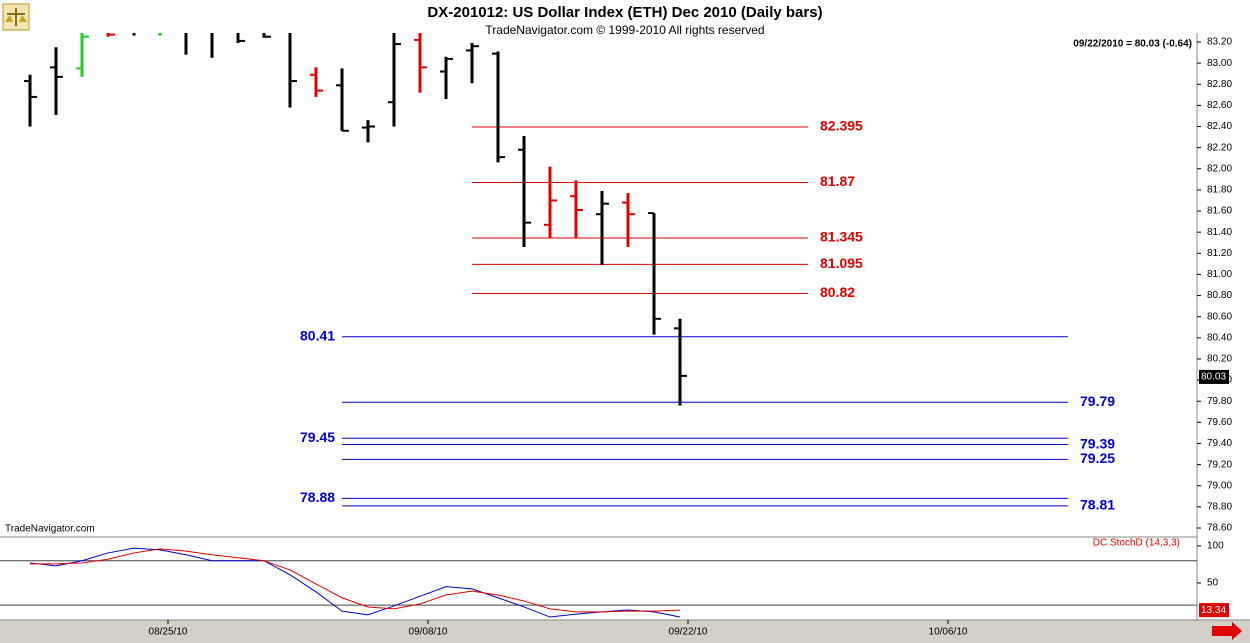  What do you see at coordinates (1219, 359) in the screenshot?
I see `y-tick-label: 80.20` at bounding box center [1219, 359].